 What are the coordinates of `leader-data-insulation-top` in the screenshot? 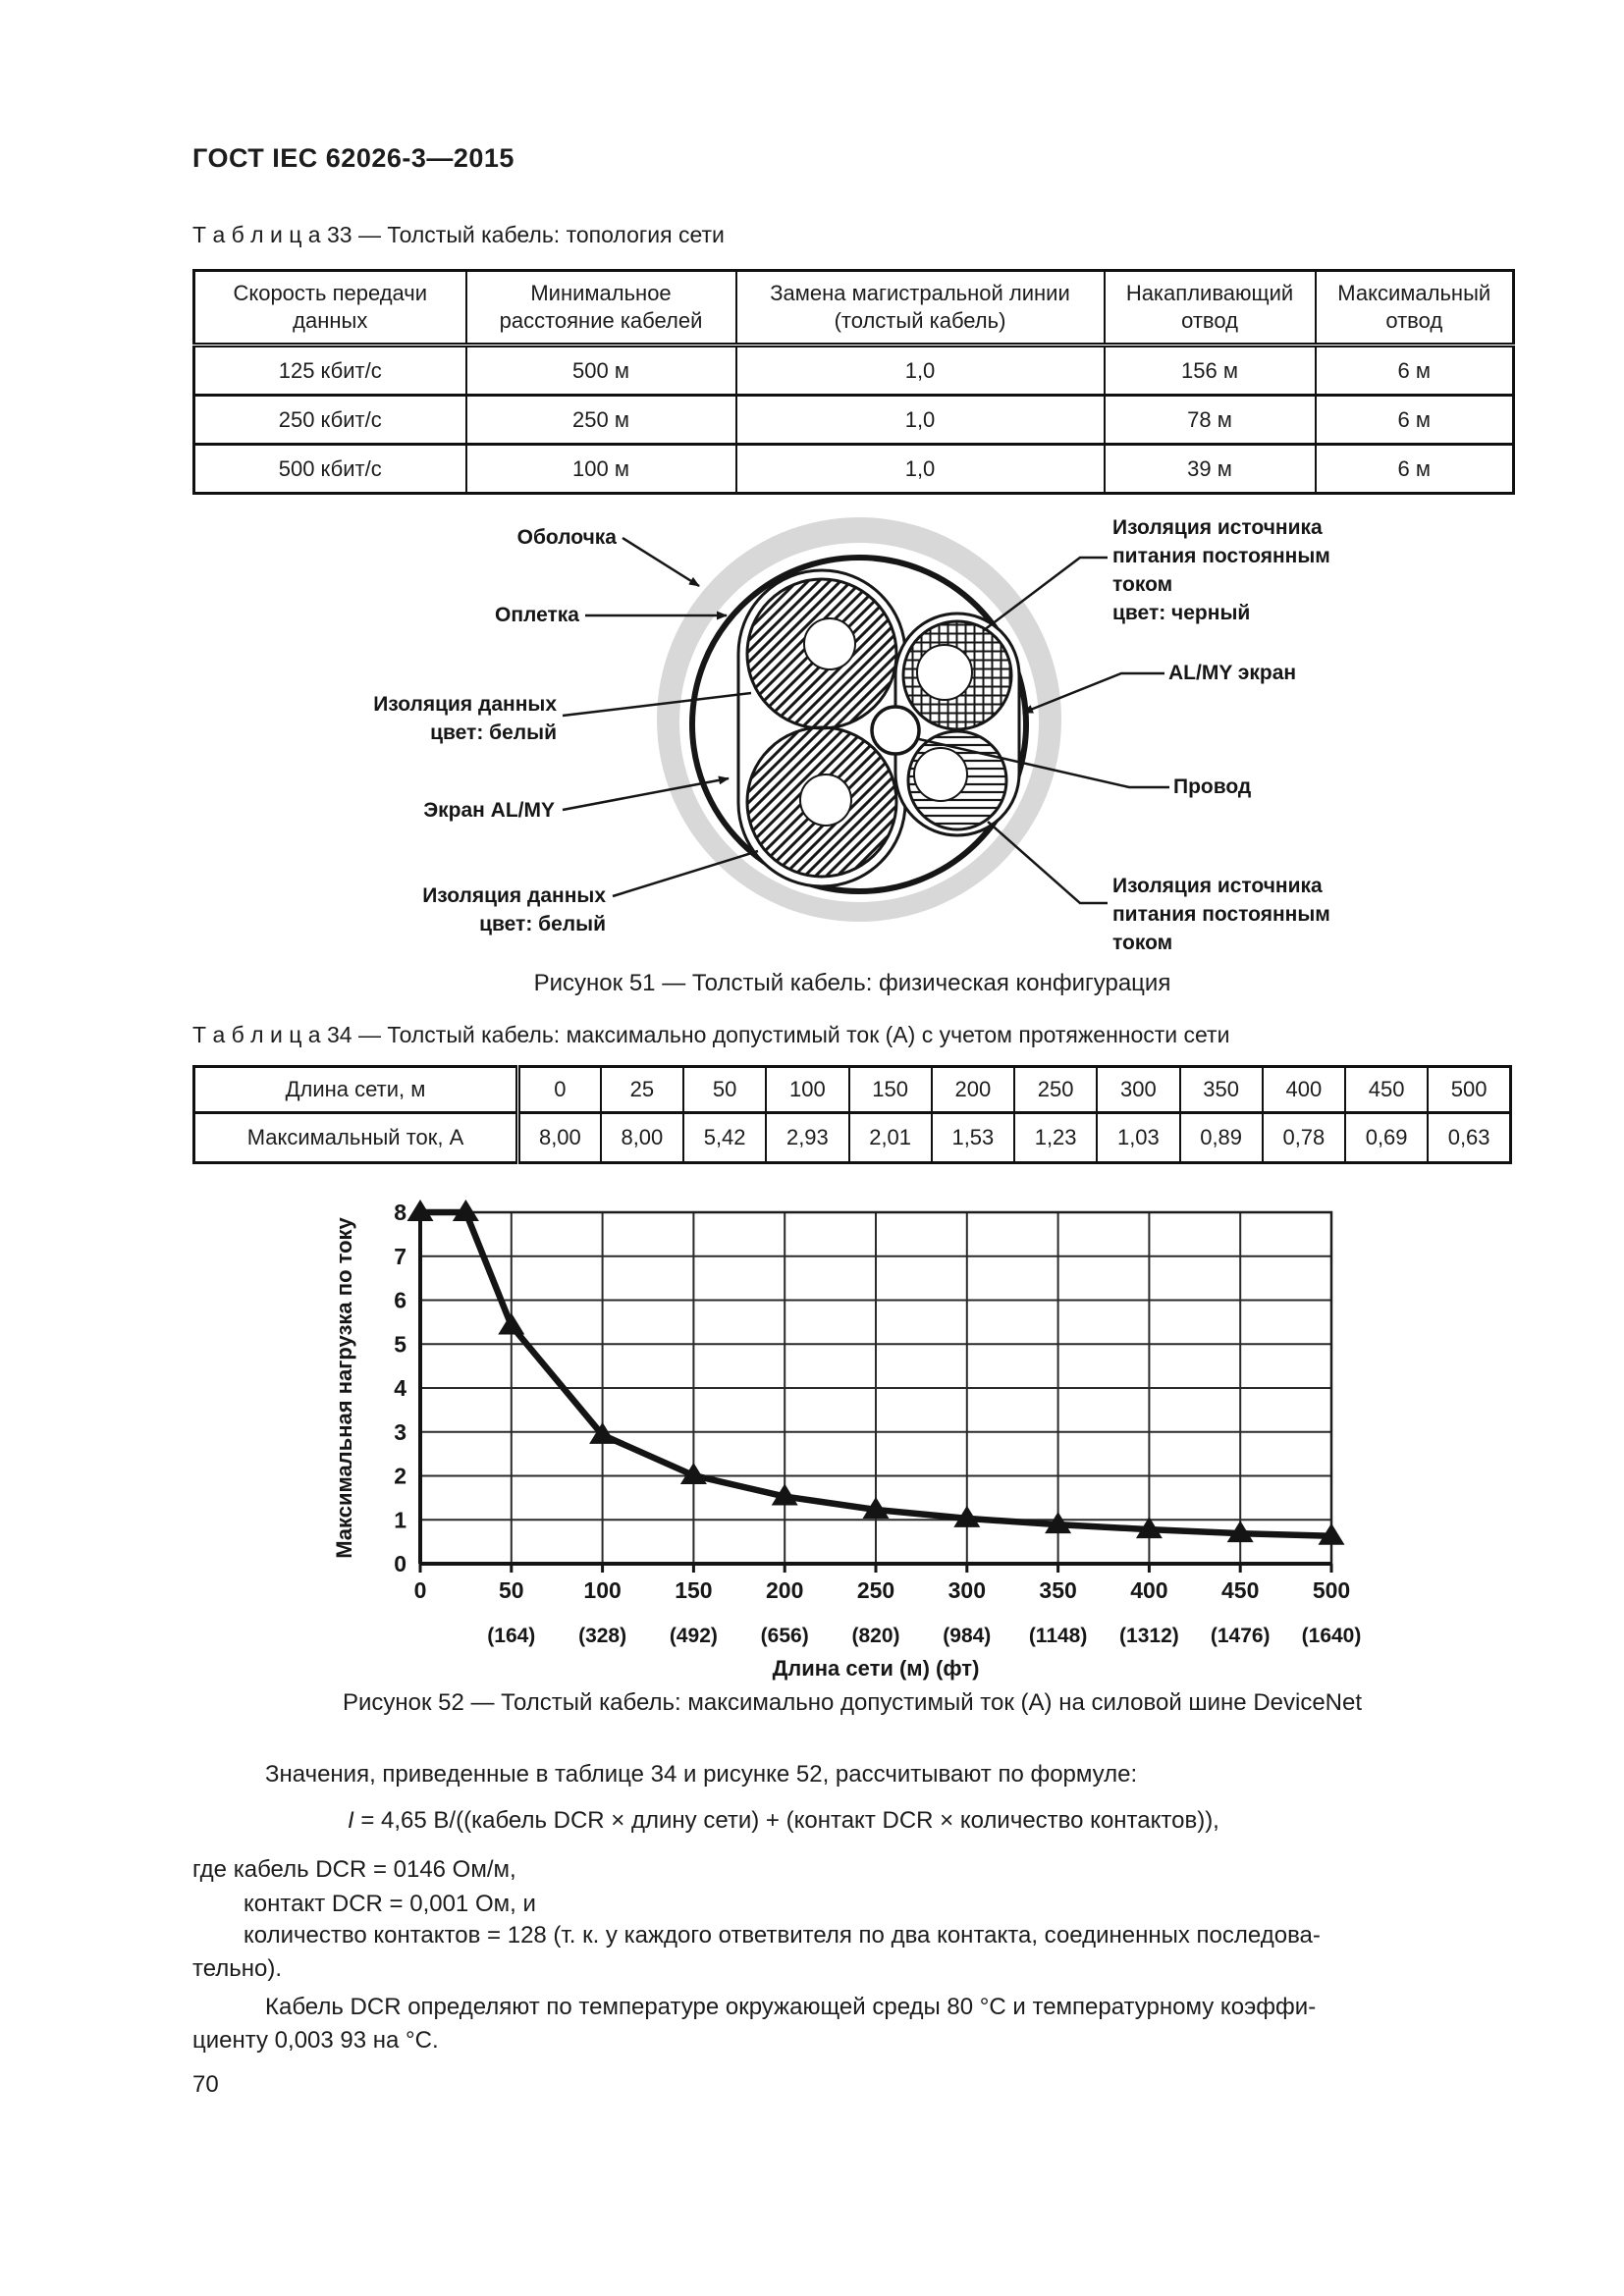 It's located at (657, 705).